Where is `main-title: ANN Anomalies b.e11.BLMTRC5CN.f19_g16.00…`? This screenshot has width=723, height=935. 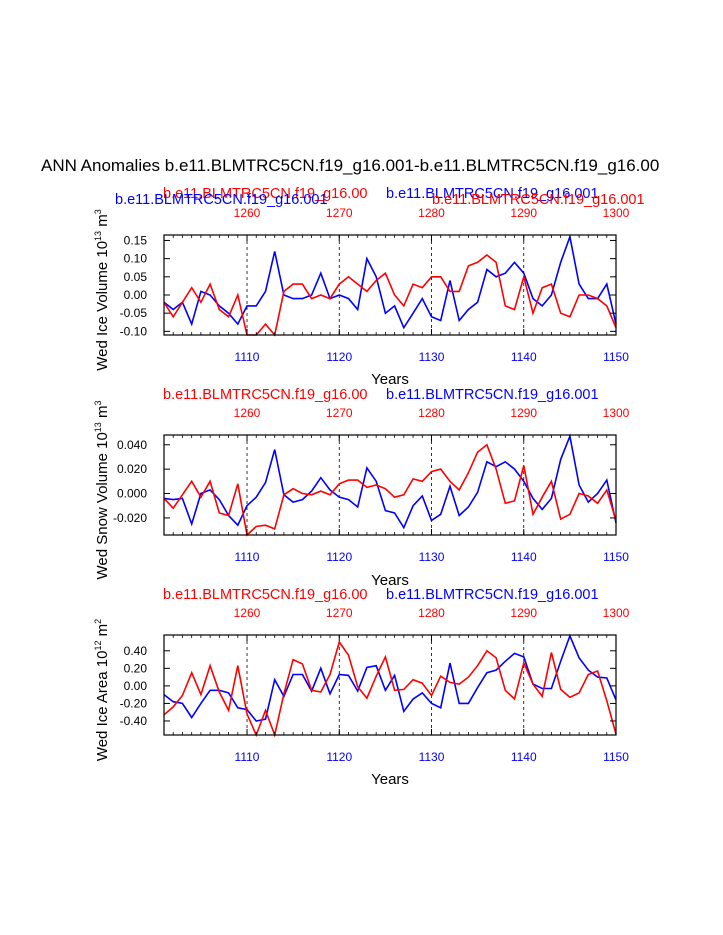
main-title: ANN Anomalies b.e11.BLMTRC5CN.f19_g16.00… is located at coordinates (361, 168).